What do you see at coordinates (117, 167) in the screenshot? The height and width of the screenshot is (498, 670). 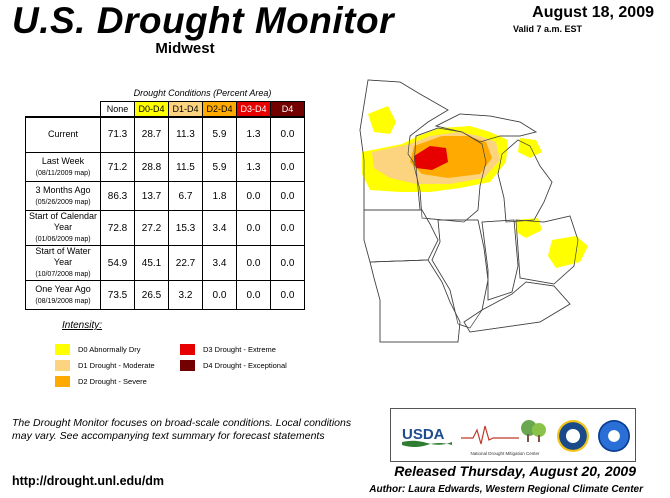 I see `table-cell: 71.2` at bounding box center [117, 167].